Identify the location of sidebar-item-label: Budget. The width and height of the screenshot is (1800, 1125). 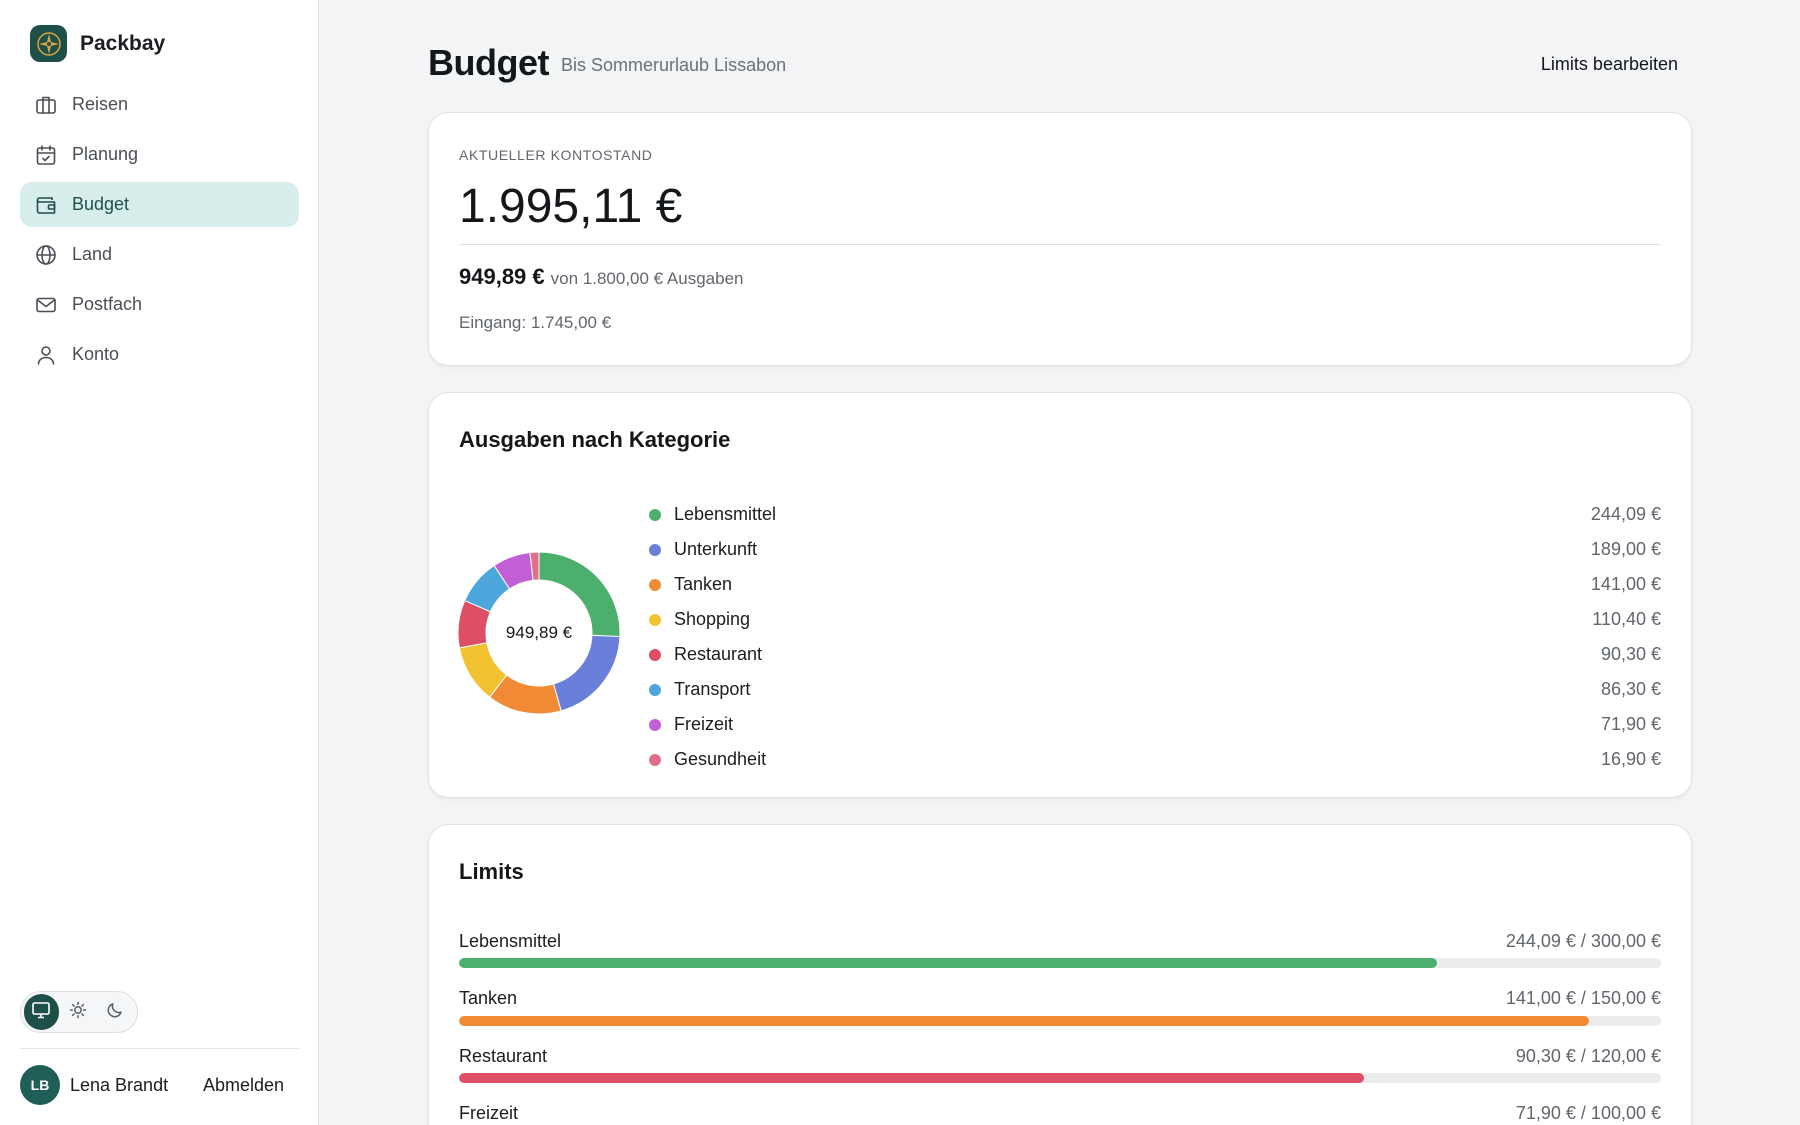
(101, 204).